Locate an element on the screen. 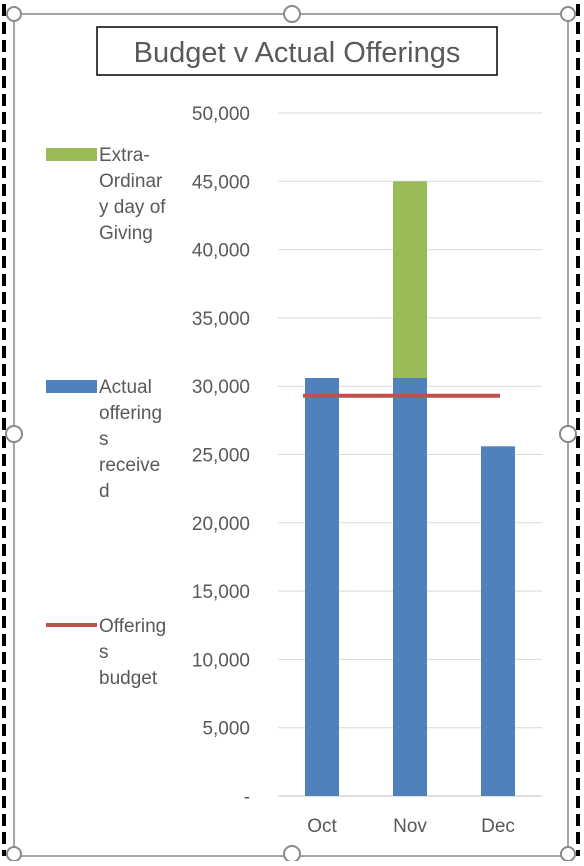 Image resolution: width=584 pixels, height=866 pixels. y-tick-label: 50,000 is located at coordinates (221, 114).